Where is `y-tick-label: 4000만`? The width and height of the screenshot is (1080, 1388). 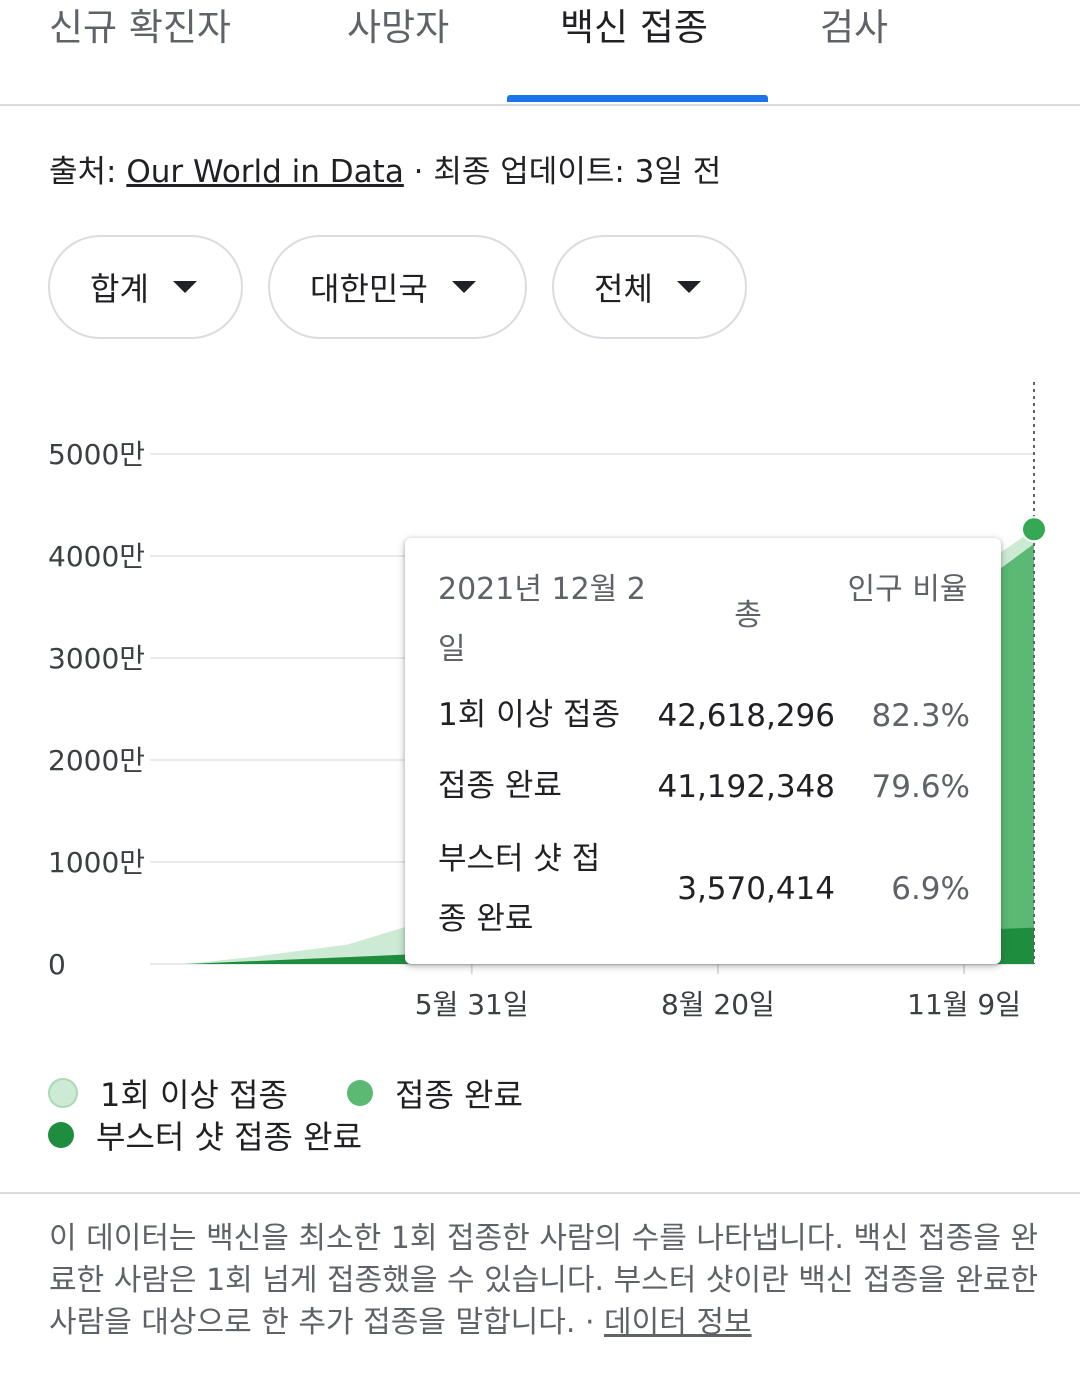
y-tick-label: 4000만 is located at coordinates (96, 556).